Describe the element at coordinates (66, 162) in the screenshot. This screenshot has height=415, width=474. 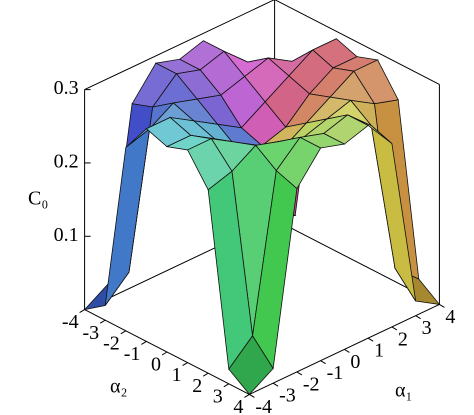
I see `z-tick-label: 0.2` at that location.